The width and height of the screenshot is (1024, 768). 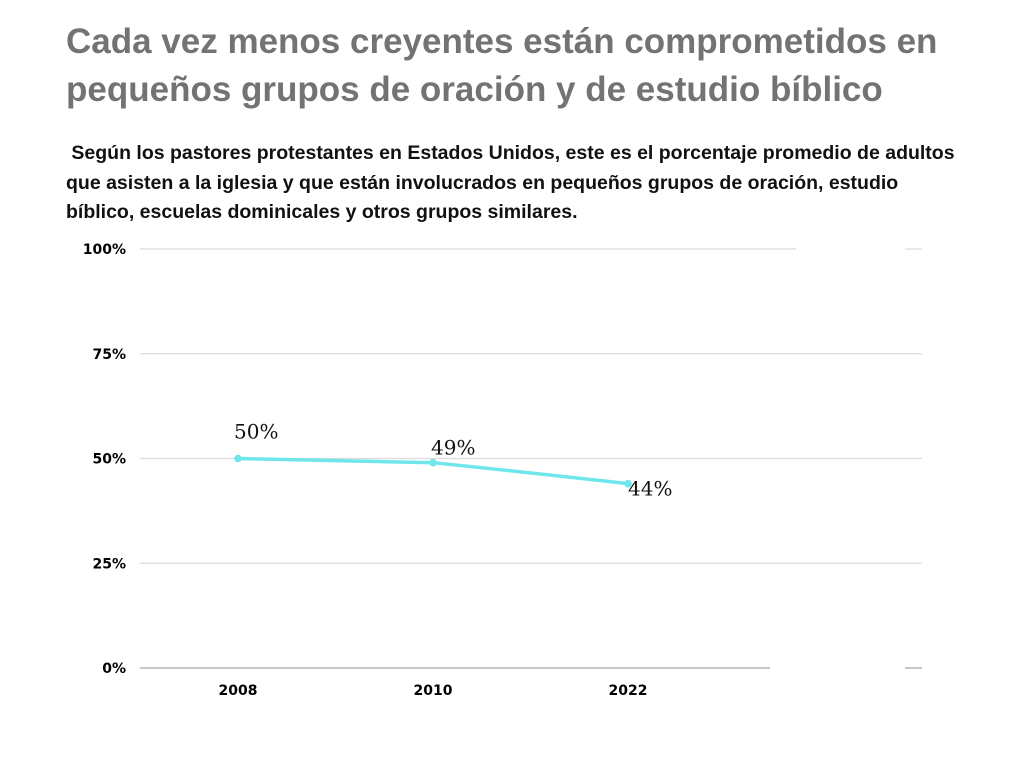 I want to click on y-tick-label: 50%, so click(x=109, y=460).